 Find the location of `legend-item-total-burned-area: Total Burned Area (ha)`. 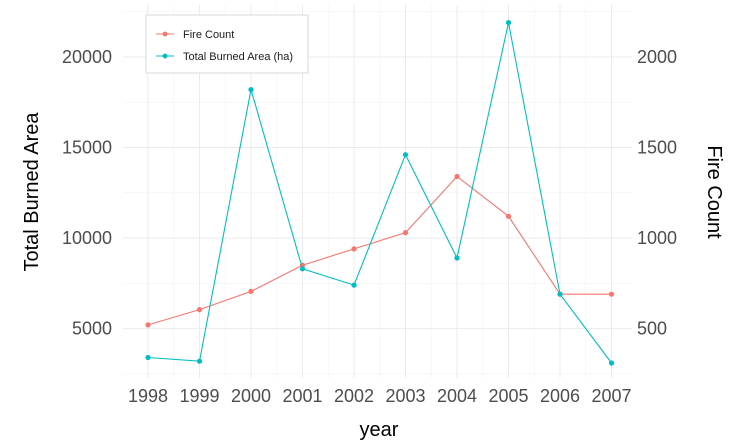

legend-item-total-burned-area: Total Burned Area (ha) is located at coordinates (224, 57).